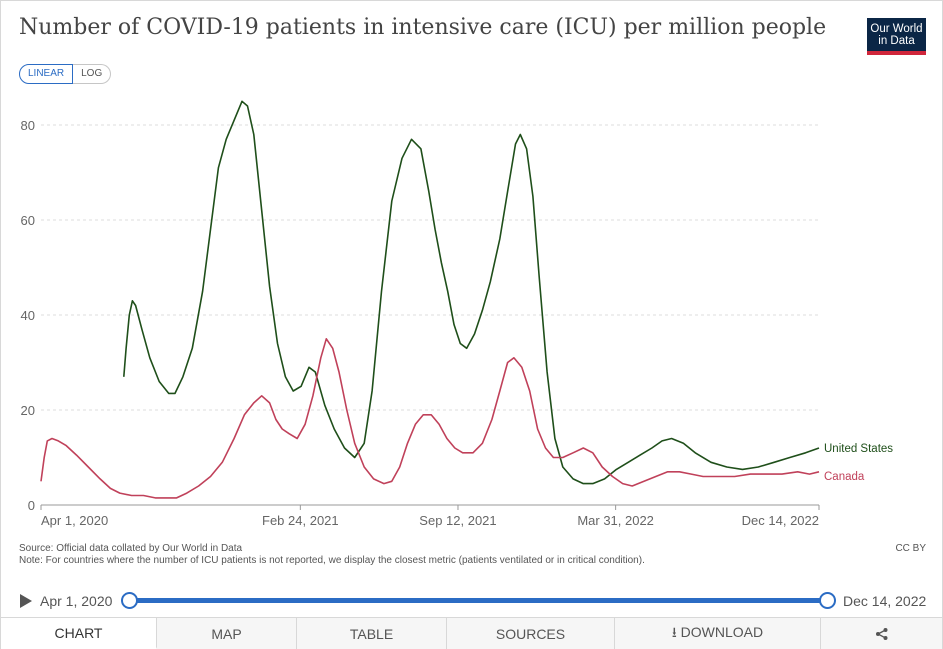 Image resolution: width=943 pixels, height=649 pixels. Describe the element at coordinates (74, 520) in the screenshot. I see `x-tick-label: Apr 1, 2020` at that location.